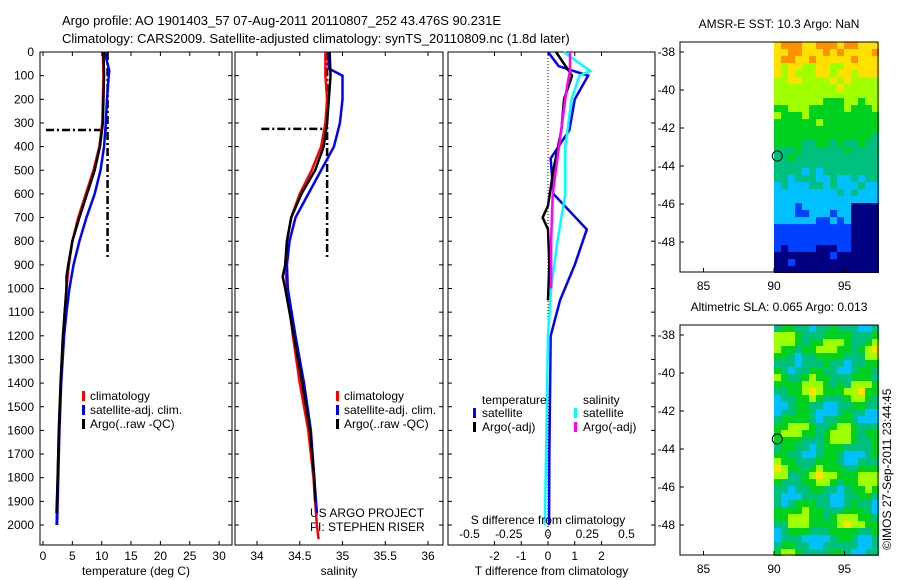 This screenshot has height=580, width=900. What do you see at coordinates (548, 520) in the screenshot?
I see `x2-axis-label: S difference from climatology` at bounding box center [548, 520].